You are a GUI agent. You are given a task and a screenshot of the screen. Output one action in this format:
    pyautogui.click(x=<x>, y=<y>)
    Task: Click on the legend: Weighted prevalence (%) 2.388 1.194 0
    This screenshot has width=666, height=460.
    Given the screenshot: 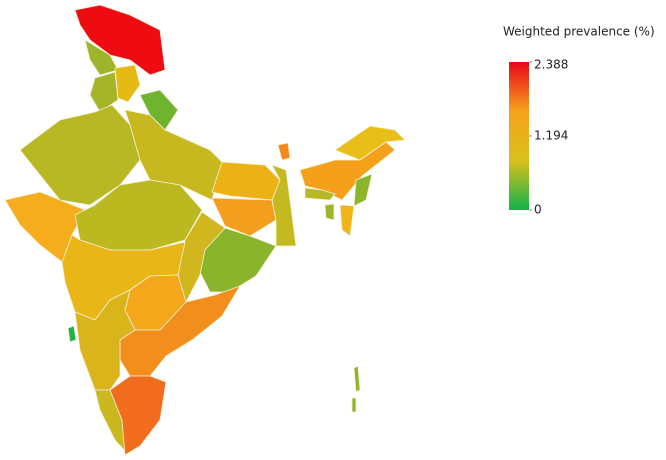 What is the action you would take?
    pyautogui.click(x=579, y=121)
    